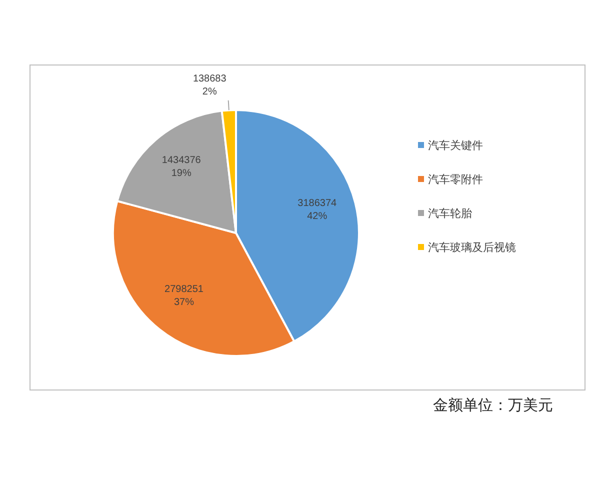  Describe the element at coordinates (209, 86) in the screenshot. I see `data-label: 138683 2%` at that location.